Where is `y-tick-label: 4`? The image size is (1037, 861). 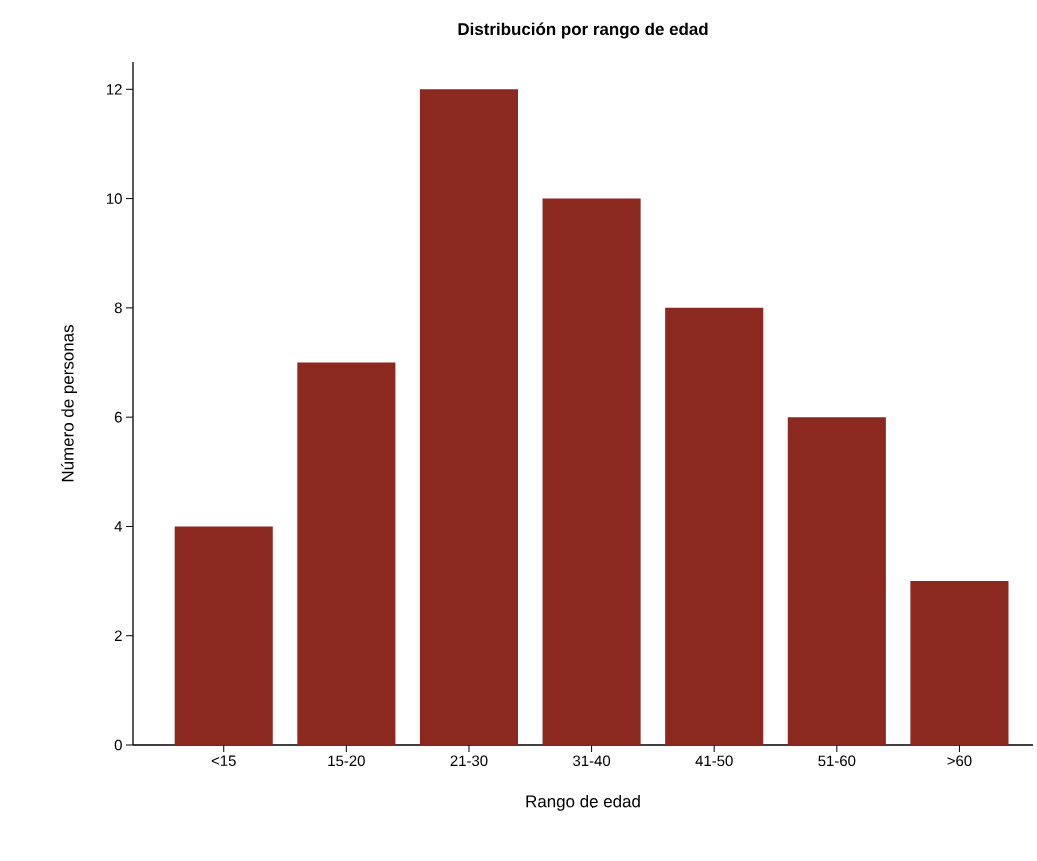 y-tick-label: 4 is located at coordinates (118, 526).